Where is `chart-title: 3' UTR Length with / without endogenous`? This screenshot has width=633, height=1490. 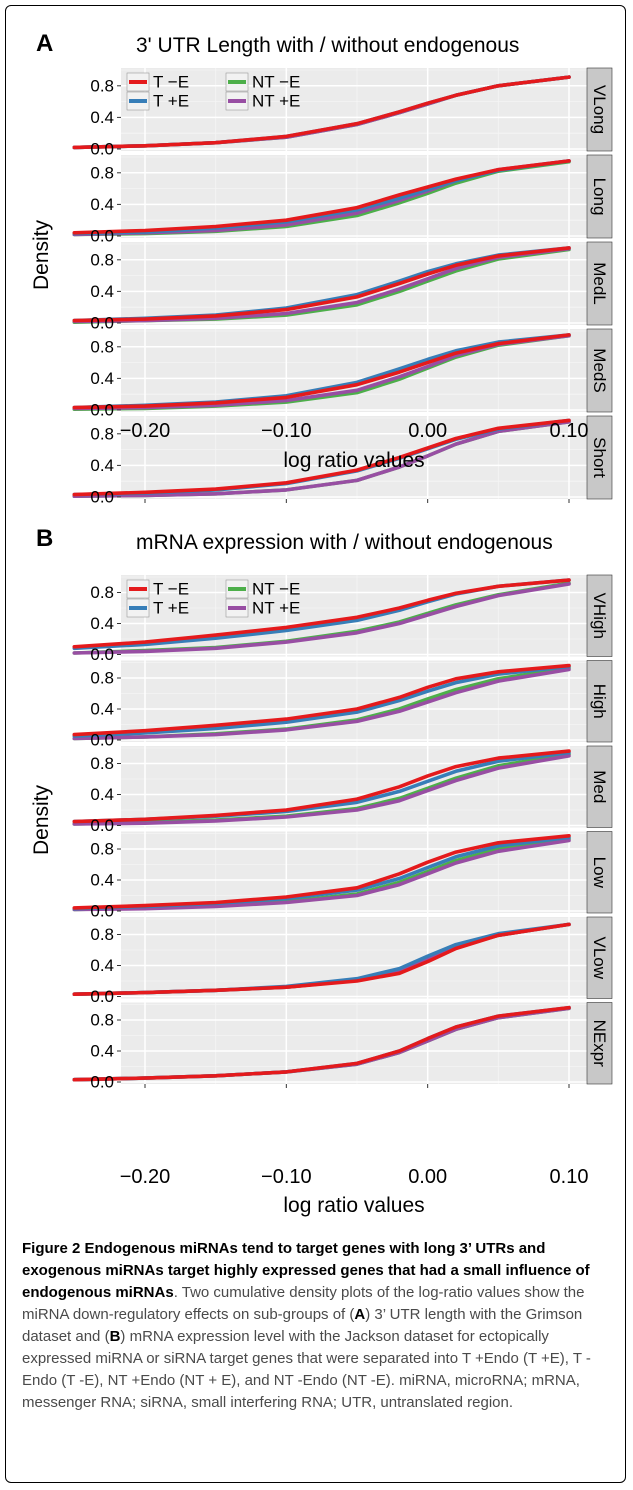 chart-title: 3' UTR Length with / without endogenous is located at coordinates (327, 45).